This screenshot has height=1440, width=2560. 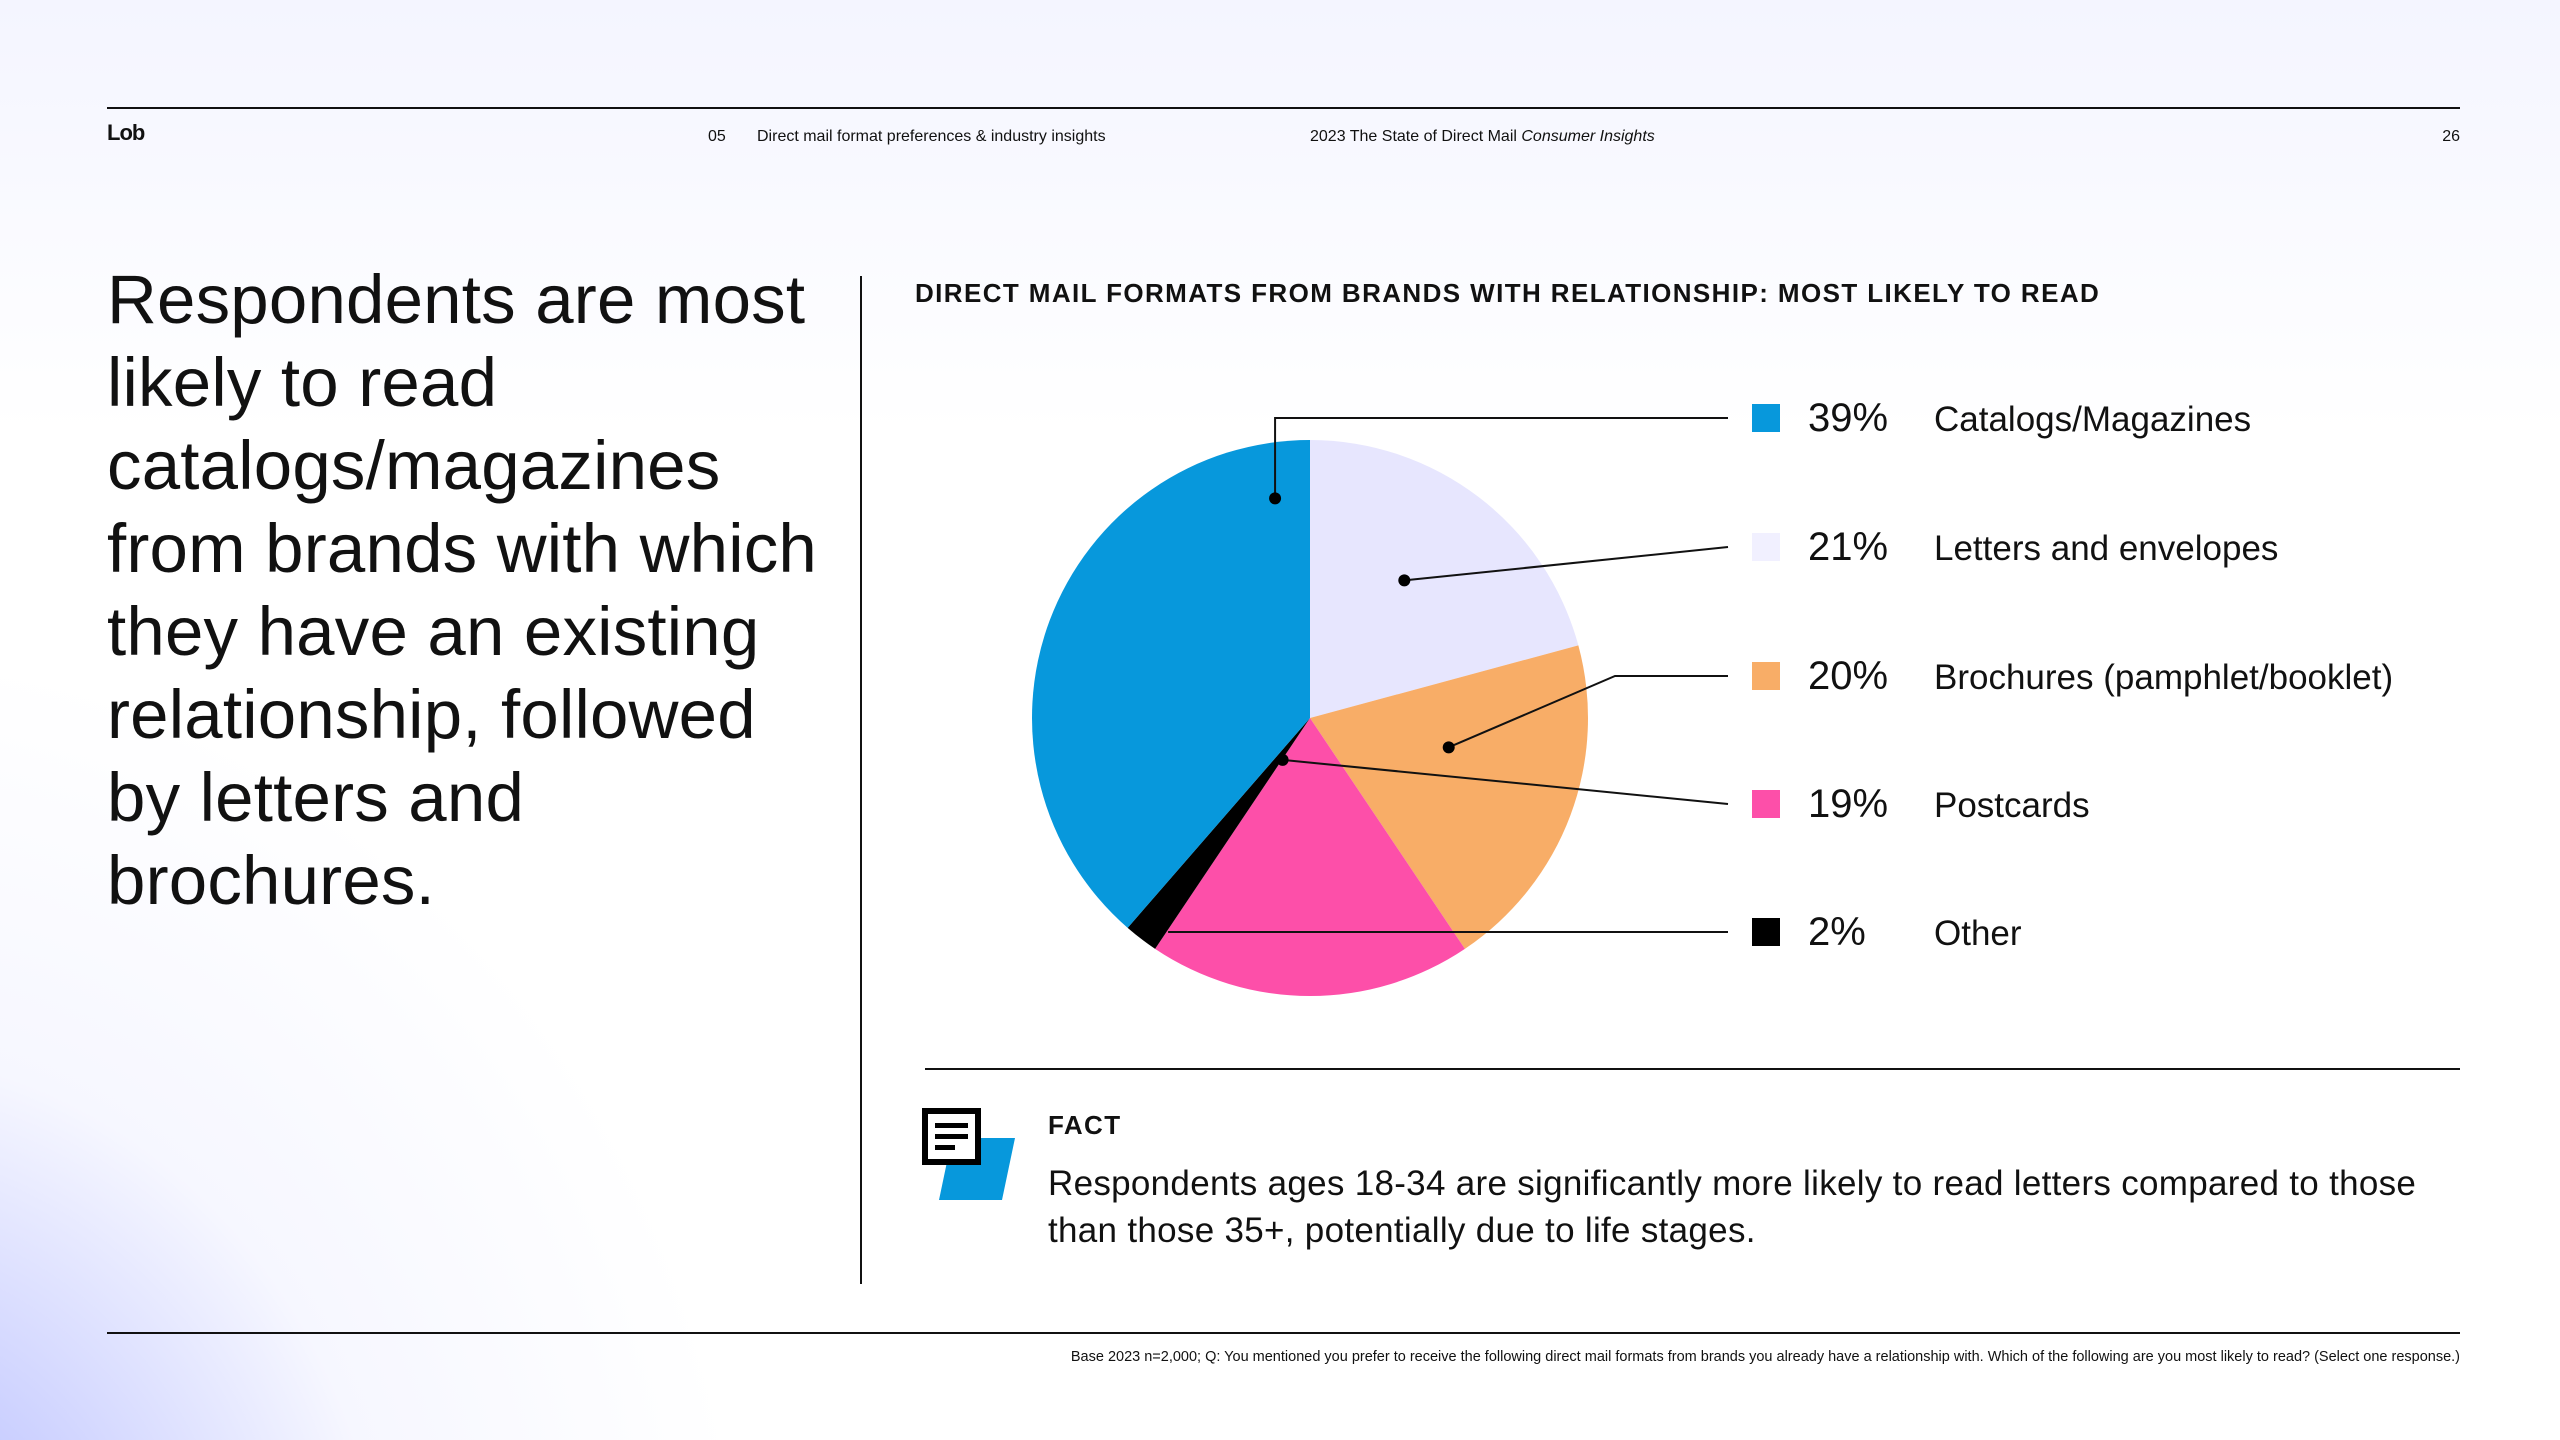 What do you see at coordinates (2451, 136) in the screenshot?
I see `page-number: 26` at bounding box center [2451, 136].